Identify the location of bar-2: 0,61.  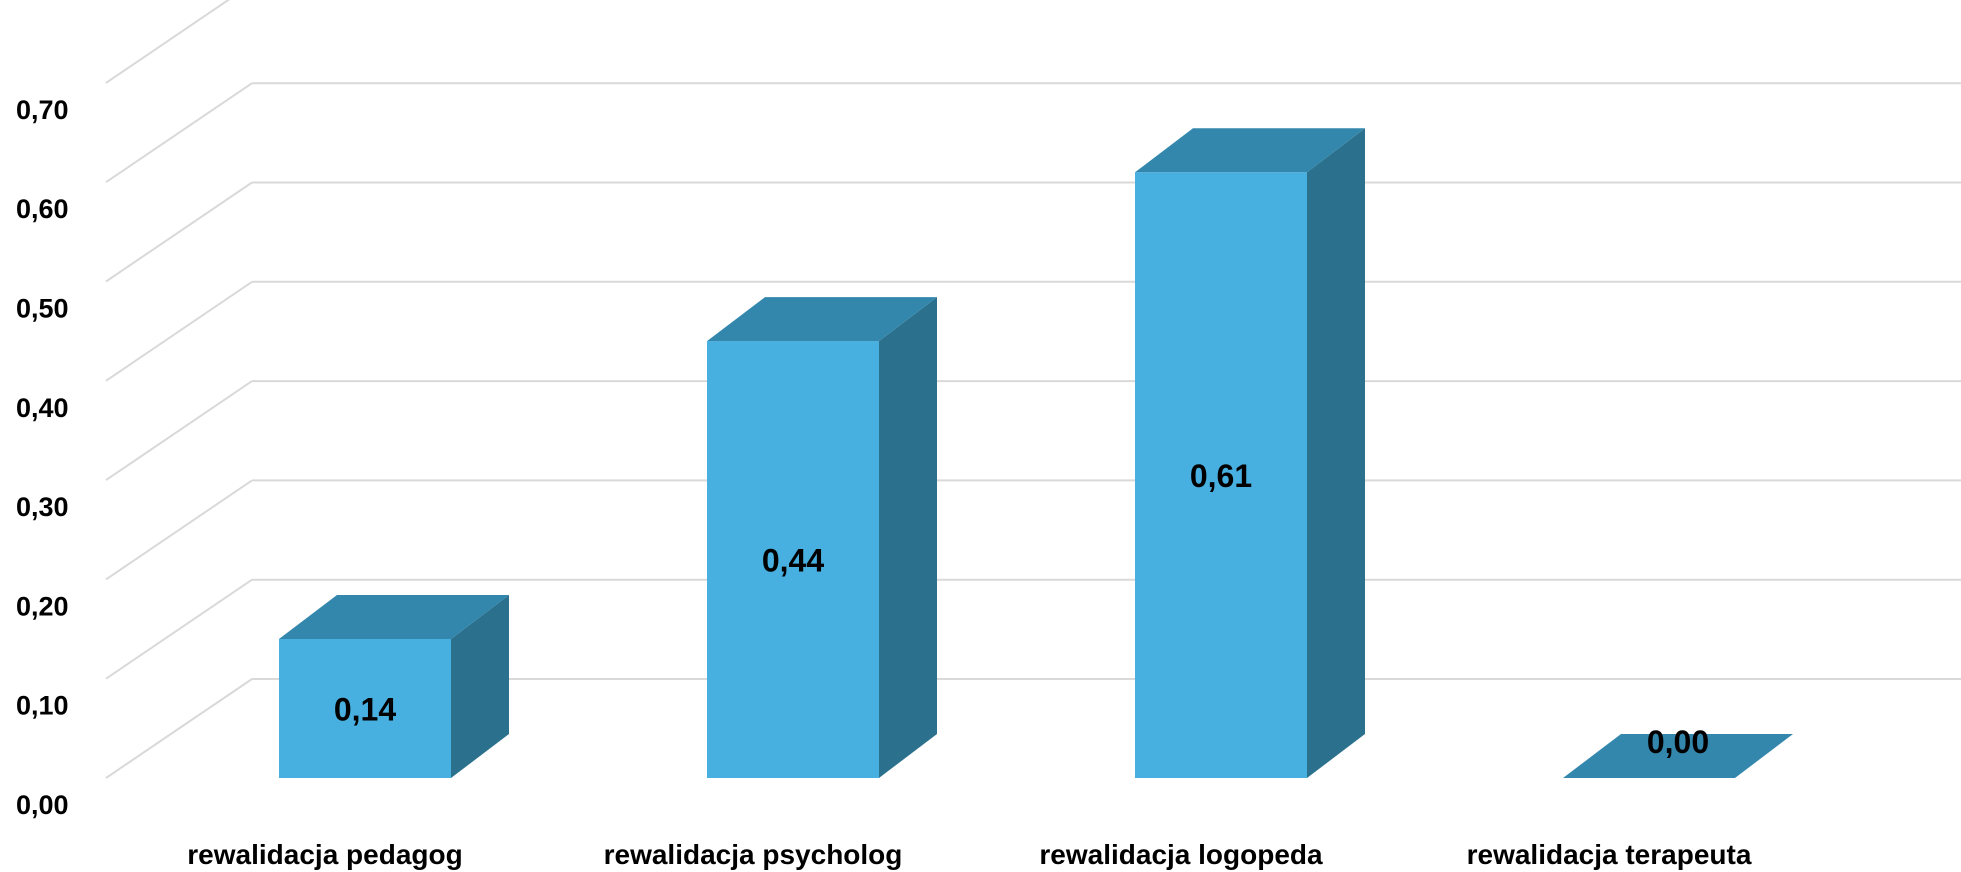
(1250, 453).